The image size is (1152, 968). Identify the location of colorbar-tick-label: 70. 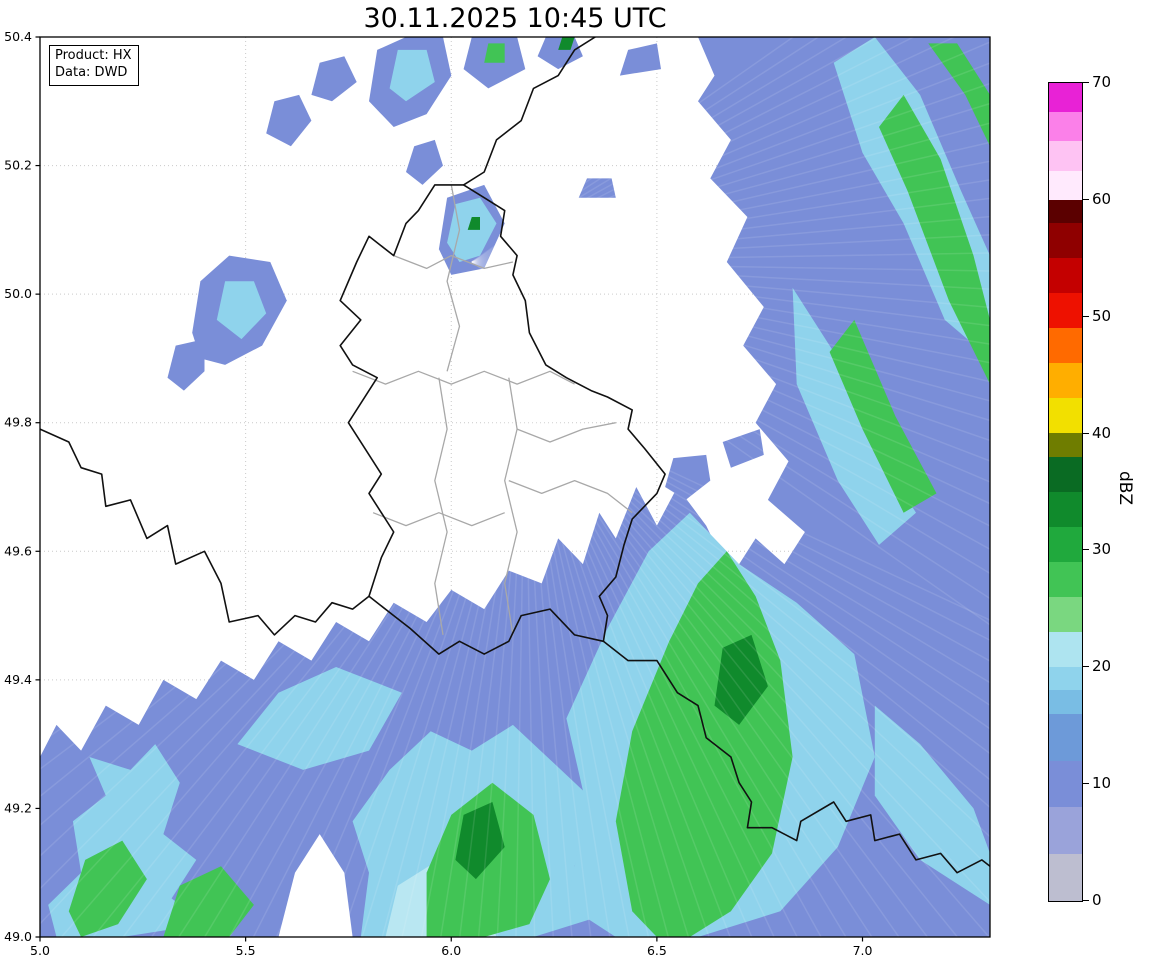
(1102, 82).